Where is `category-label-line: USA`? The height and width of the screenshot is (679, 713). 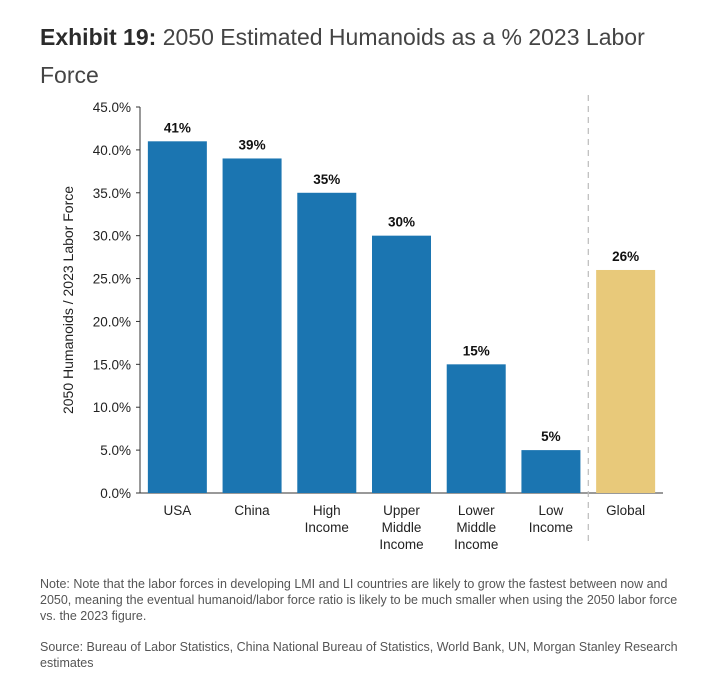 category-label-line: USA is located at coordinates (177, 510).